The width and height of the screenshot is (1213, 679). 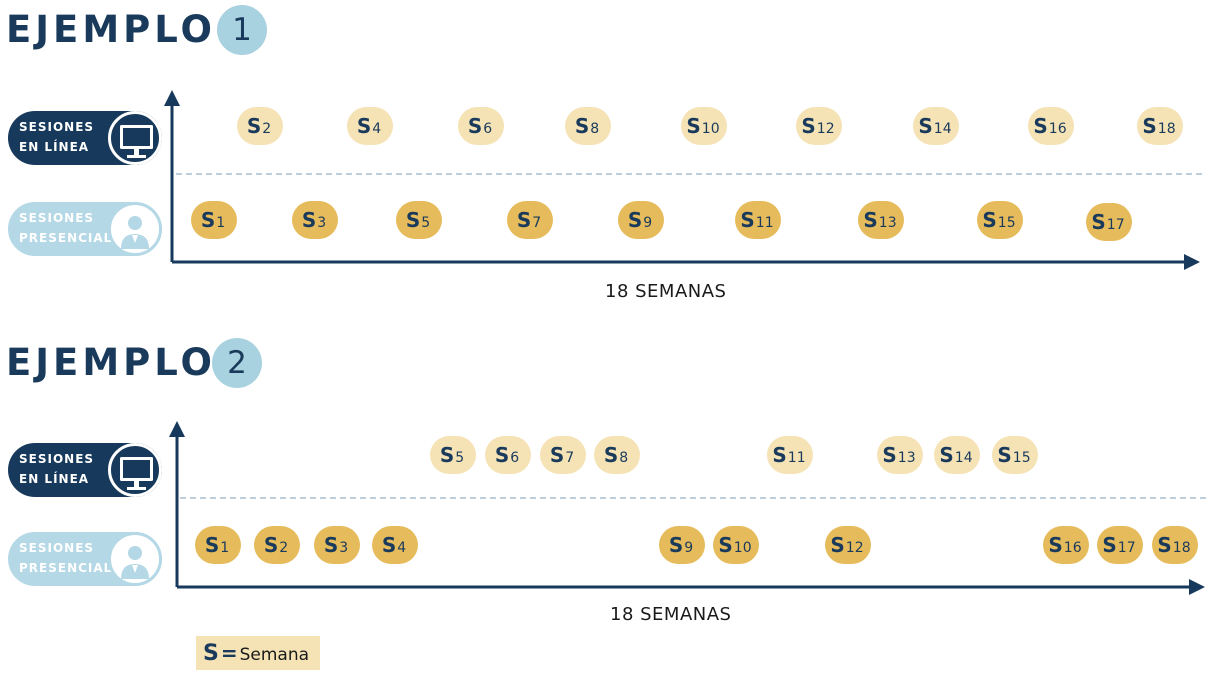 I want to click on week-pill: S 16, so click(x=1066, y=545).